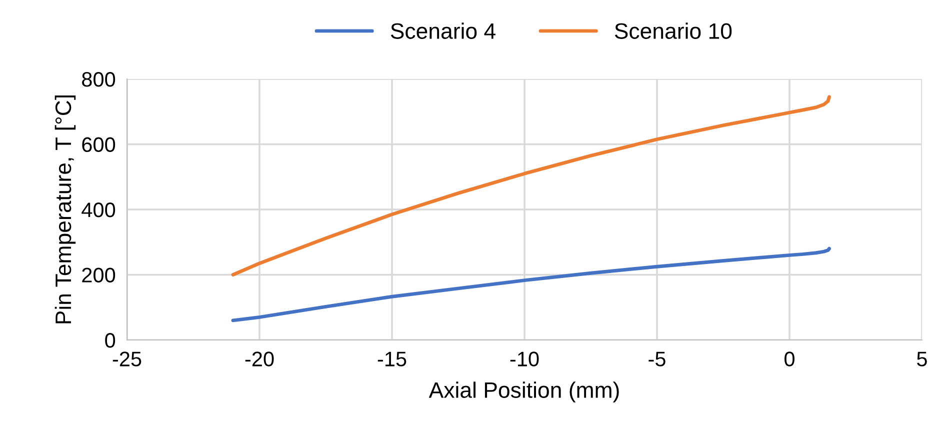 Image resolution: width=936 pixels, height=441 pixels. Describe the element at coordinates (99, 144) in the screenshot. I see `y-tick-label: 600` at that location.